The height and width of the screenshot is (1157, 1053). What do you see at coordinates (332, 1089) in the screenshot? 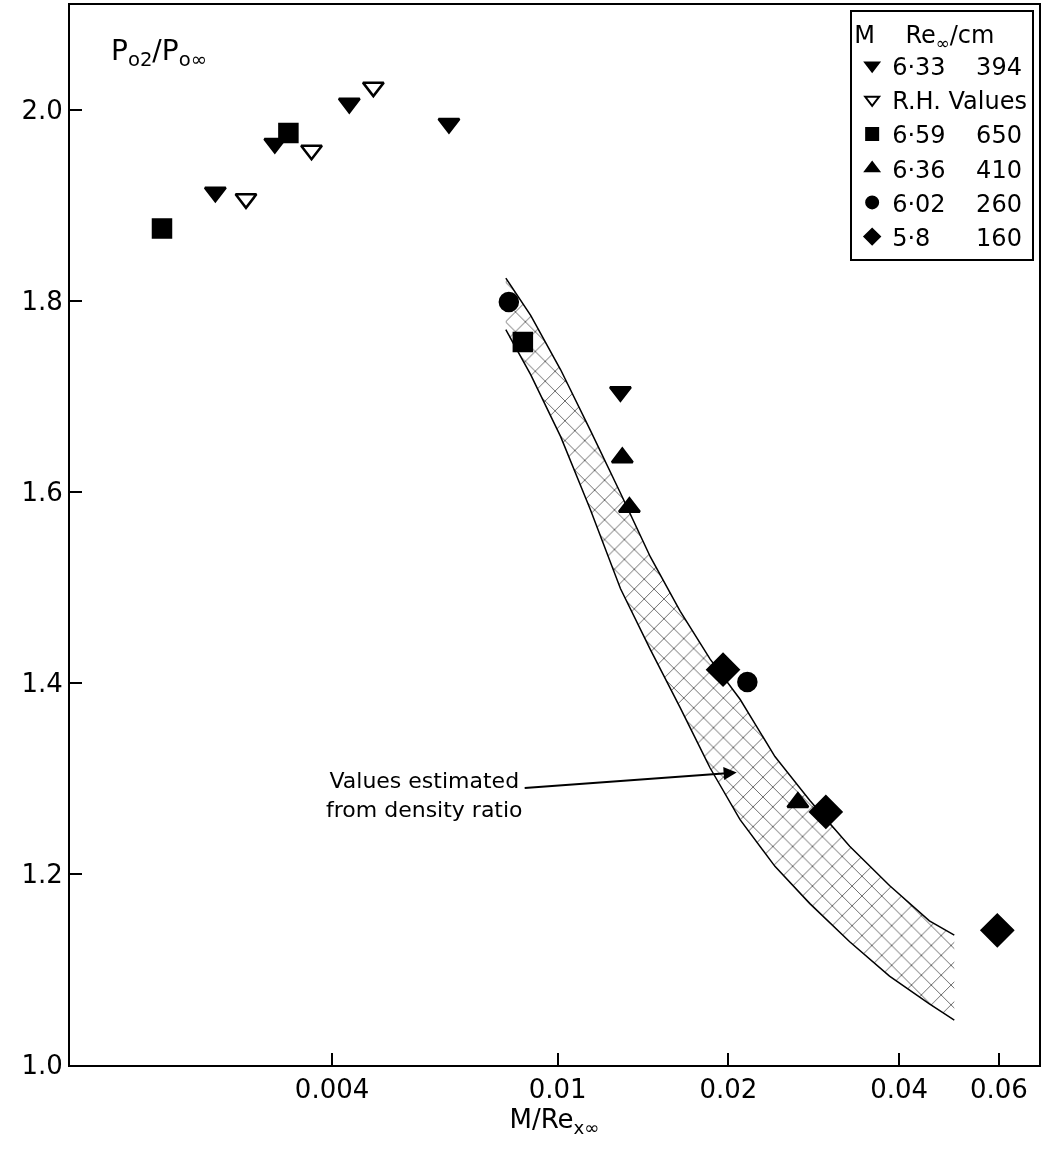
I see `x-tick-label: 0.004` at bounding box center [332, 1089].